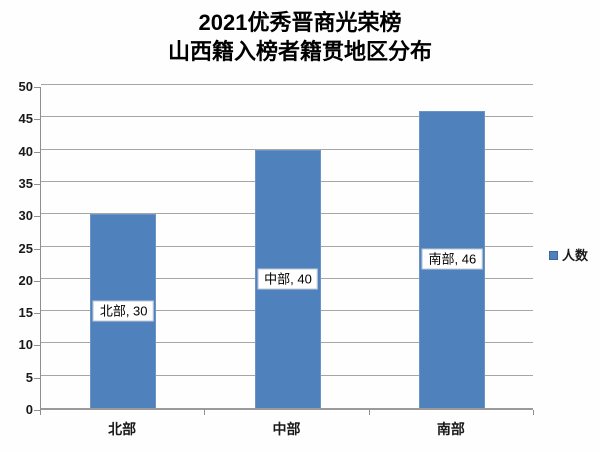 Image resolution: width=600 pixels, height=452 pixels. Describe the element at coordinates (452, 259) in the screenshot. I see `bar-data-label: 南部, 46` at that location.